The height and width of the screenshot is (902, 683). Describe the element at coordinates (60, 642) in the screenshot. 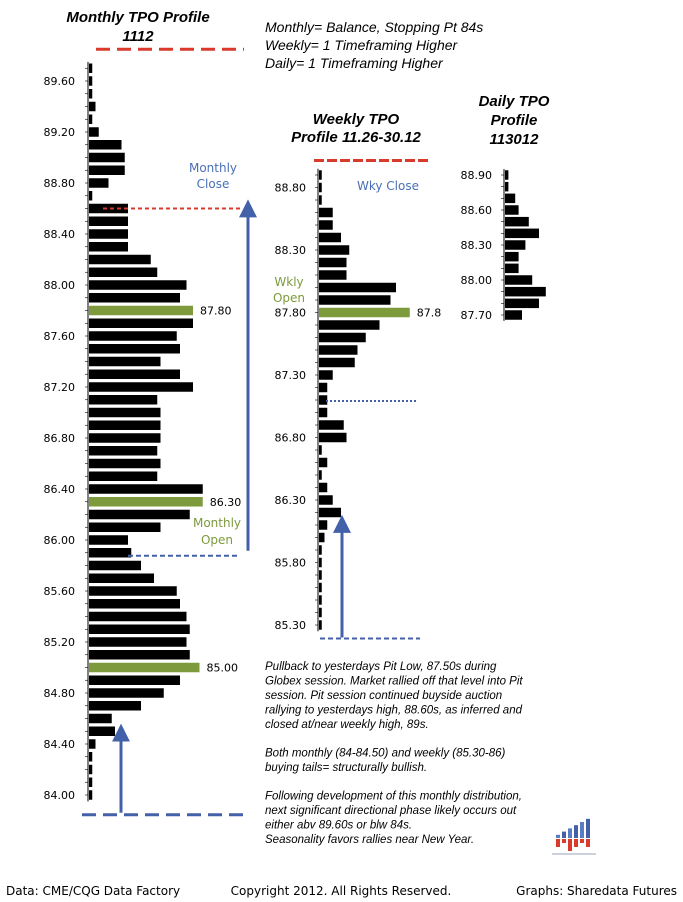

I see `monthly-tick-label: 85.20` at that location.